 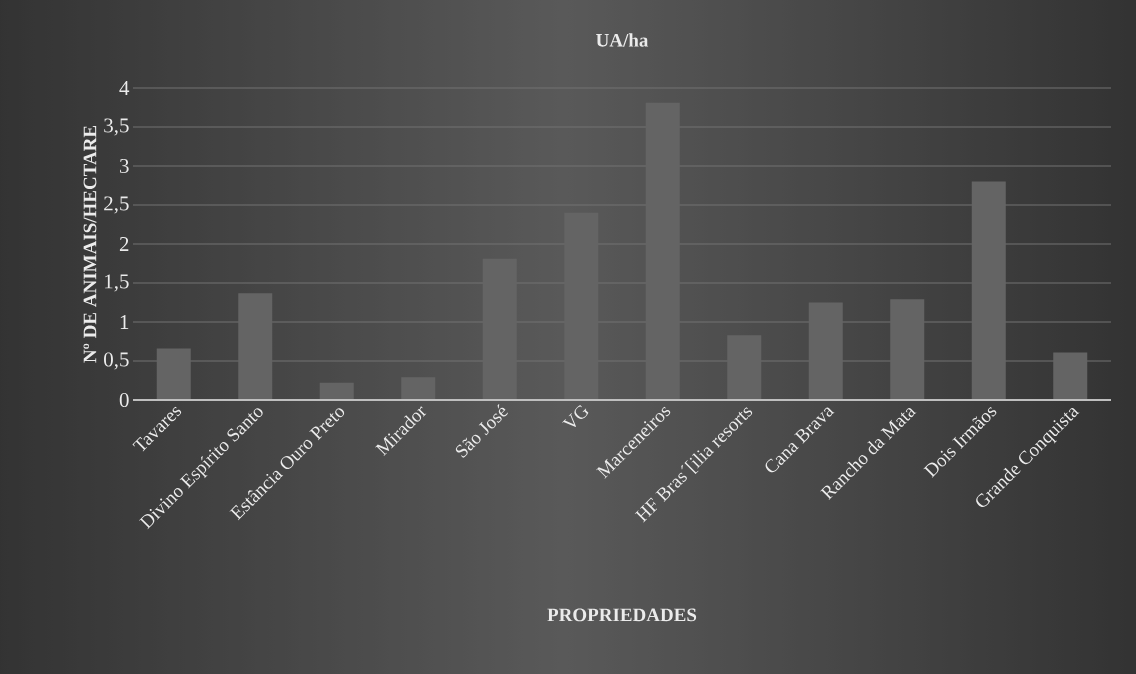 I want to click on y-tick-label: 0, so click(x=124, y=400).